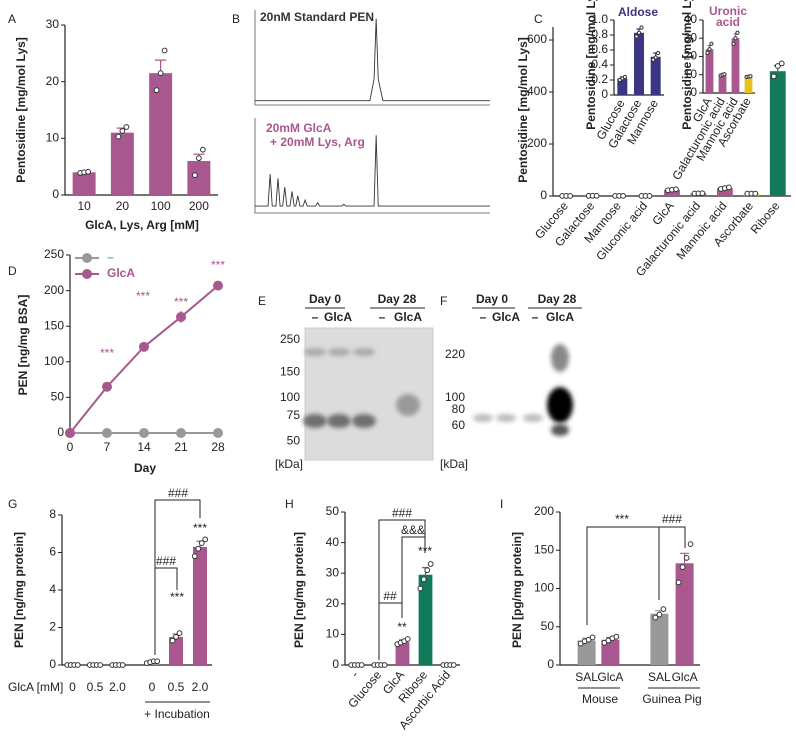 Image resolution: width=796 pixels, height=749 pixels. What do you see at coordinates (492, 299) in the screenshot?
I see `group-label: Day 0` at bounding box center [492, 299].